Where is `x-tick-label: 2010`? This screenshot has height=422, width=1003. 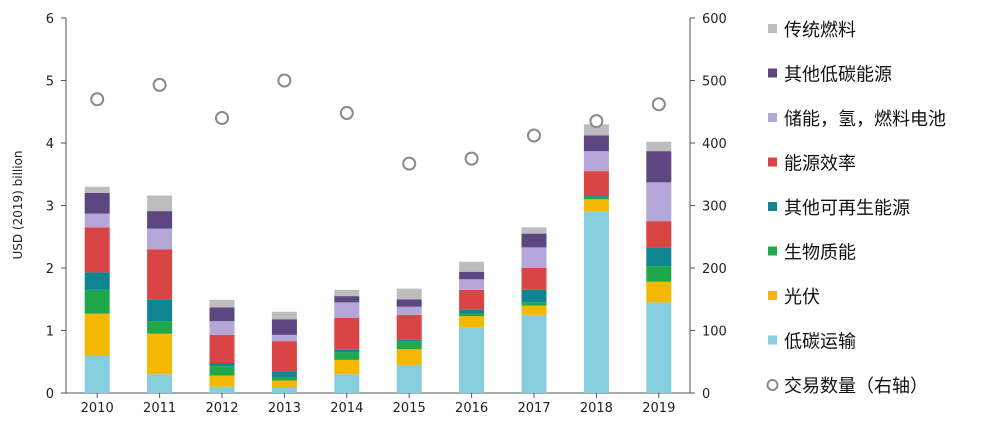
x-tick-label: 2010 is located at coordinates (97, 408).